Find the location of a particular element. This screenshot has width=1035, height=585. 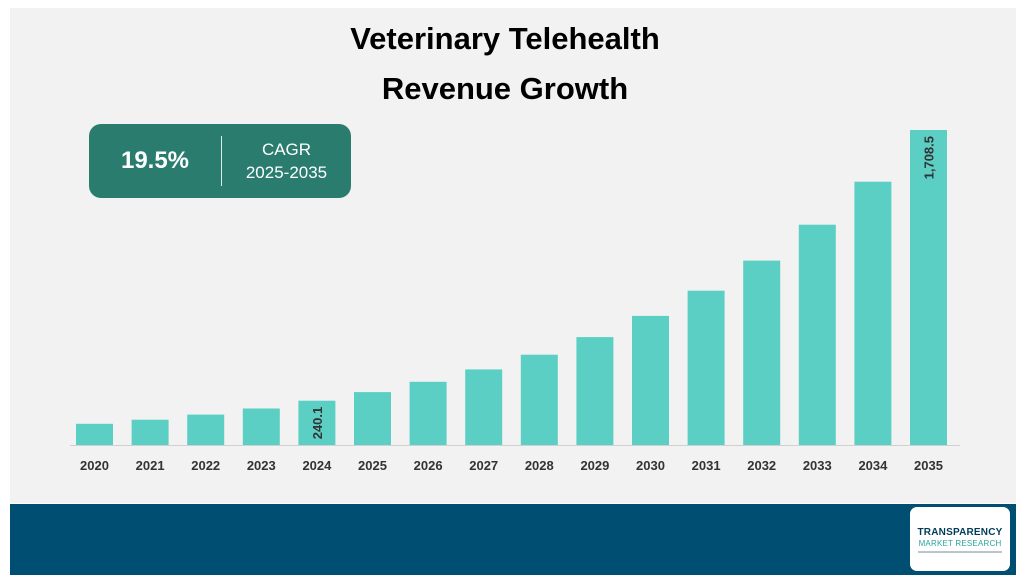

x-tick-label-2023: 2023 is located at coordinates (261, 465).